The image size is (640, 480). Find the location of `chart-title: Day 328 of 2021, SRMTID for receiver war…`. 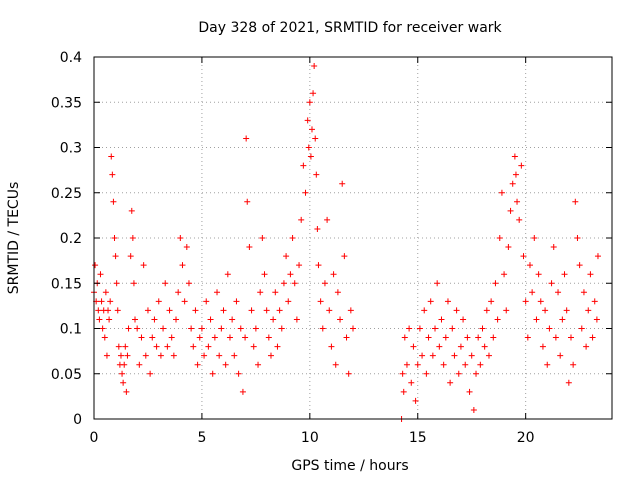

chart-title: Day 328 of 2021, SRMTID for receiver war… is located at coordinates (350, 28).